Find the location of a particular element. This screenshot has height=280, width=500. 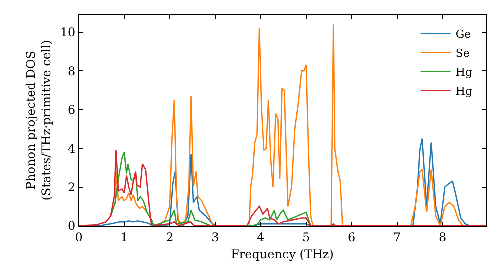

y-axis-title: Phonon projected DOS (States/THz·primitive cell) is located at coordinates (39, 120).